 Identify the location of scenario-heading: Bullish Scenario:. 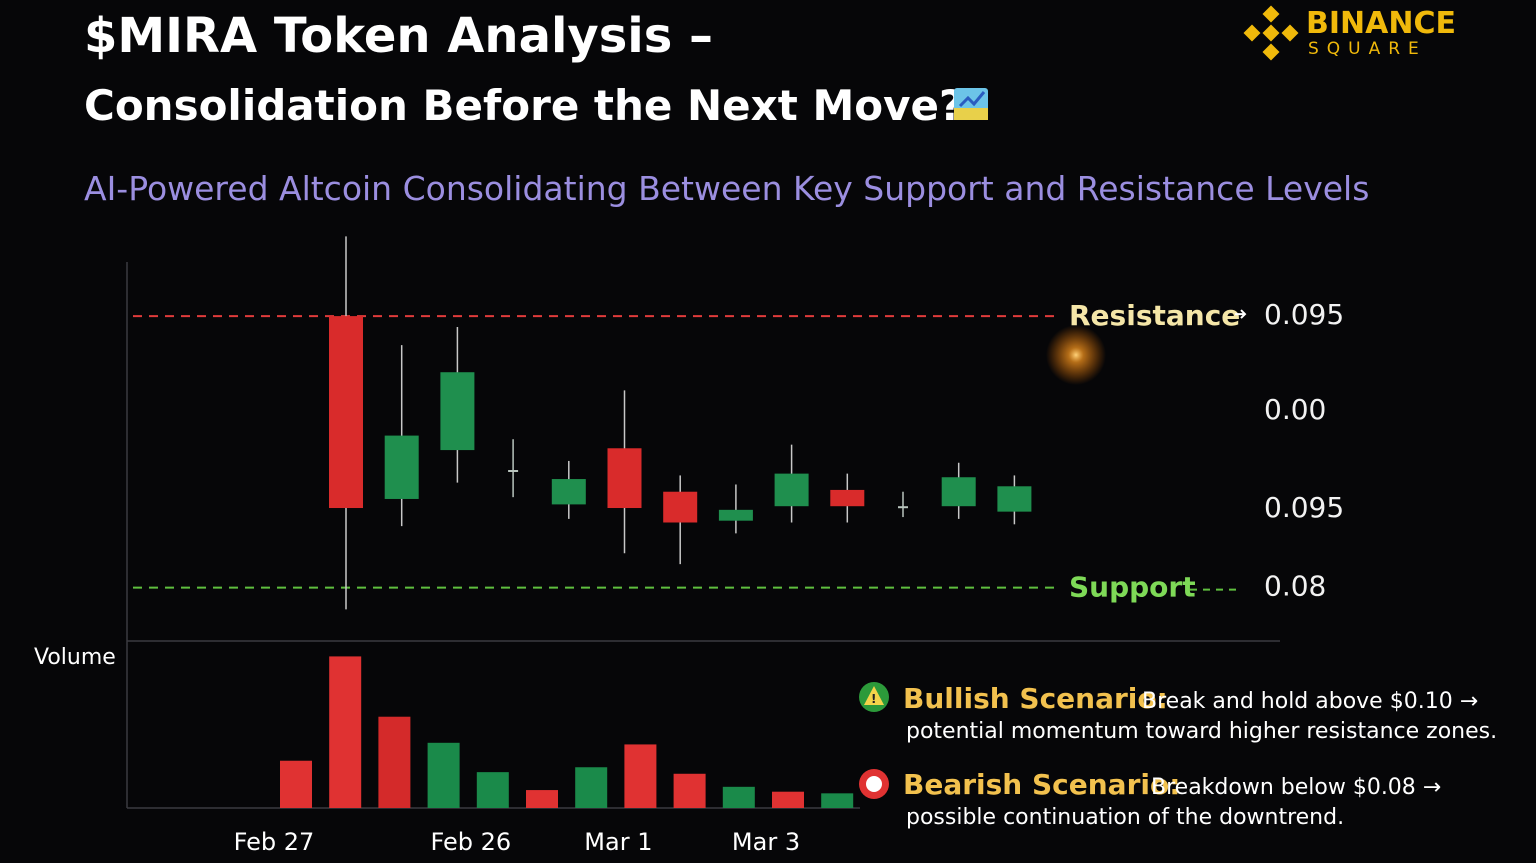
(1035, 698).